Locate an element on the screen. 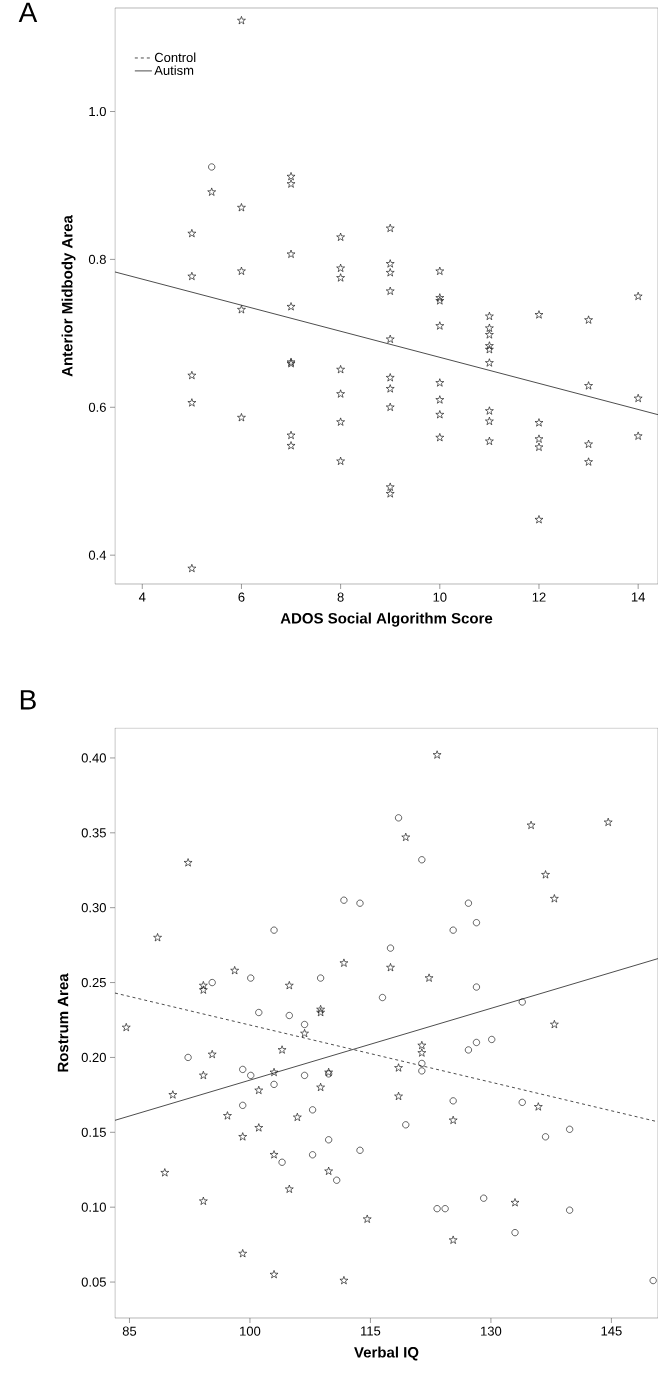 This screenshot has width=658, height=1377. y-tick-label: 0.8 is located at coordinates (97, 259).